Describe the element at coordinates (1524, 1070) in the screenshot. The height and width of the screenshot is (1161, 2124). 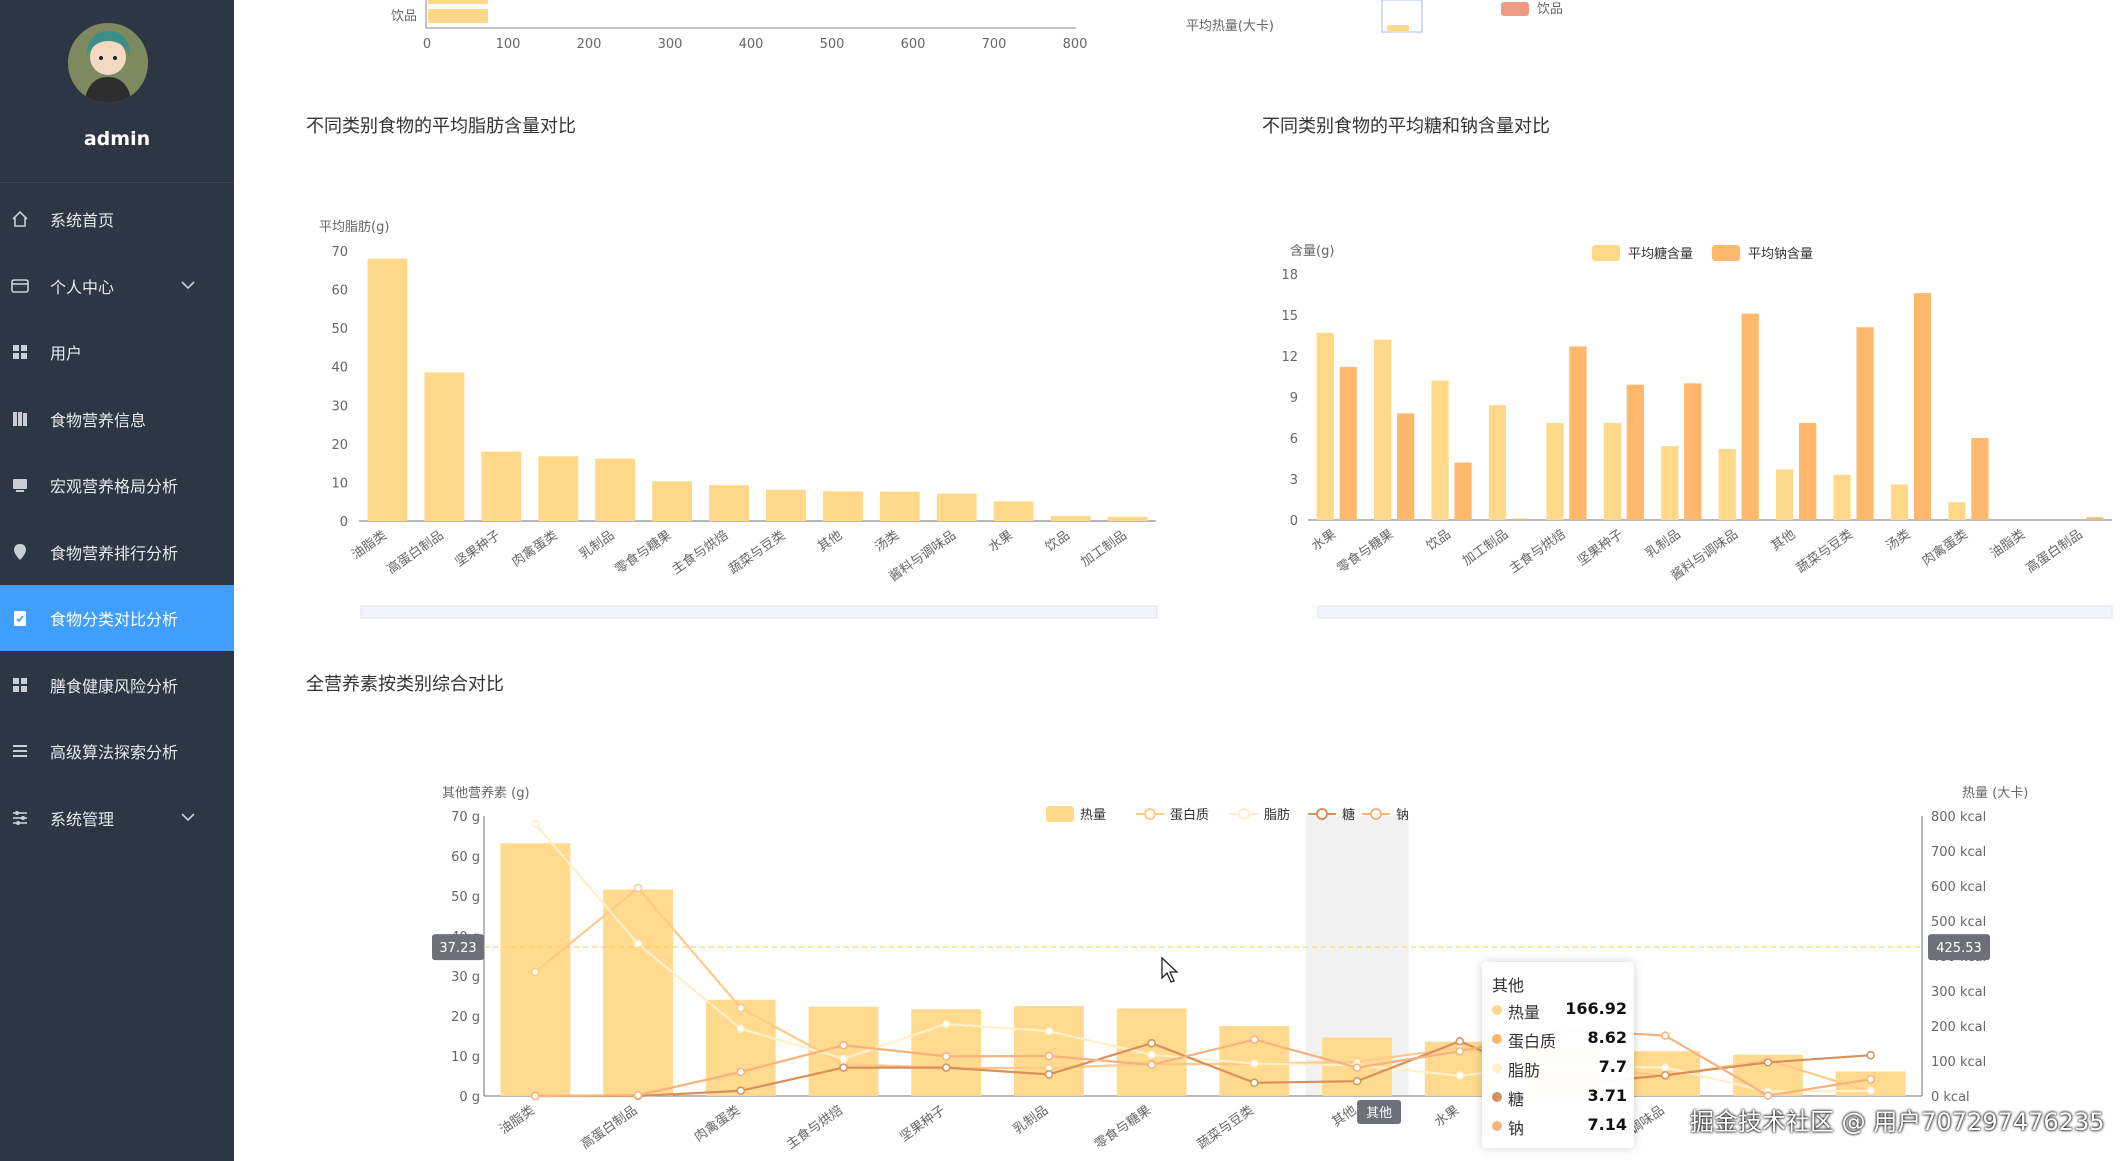
I see `tooltip-row-name: 脂肪` at that location.